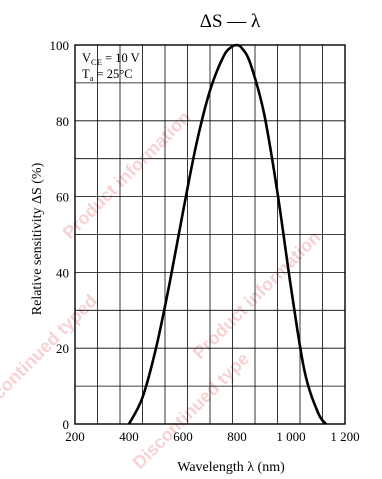 The height and width of the screenshot is (479, 382). What do you see at coordinates (62, 348) in the screenshot?
I see `y-tick-label: 20` at bounding box center [62, 348].